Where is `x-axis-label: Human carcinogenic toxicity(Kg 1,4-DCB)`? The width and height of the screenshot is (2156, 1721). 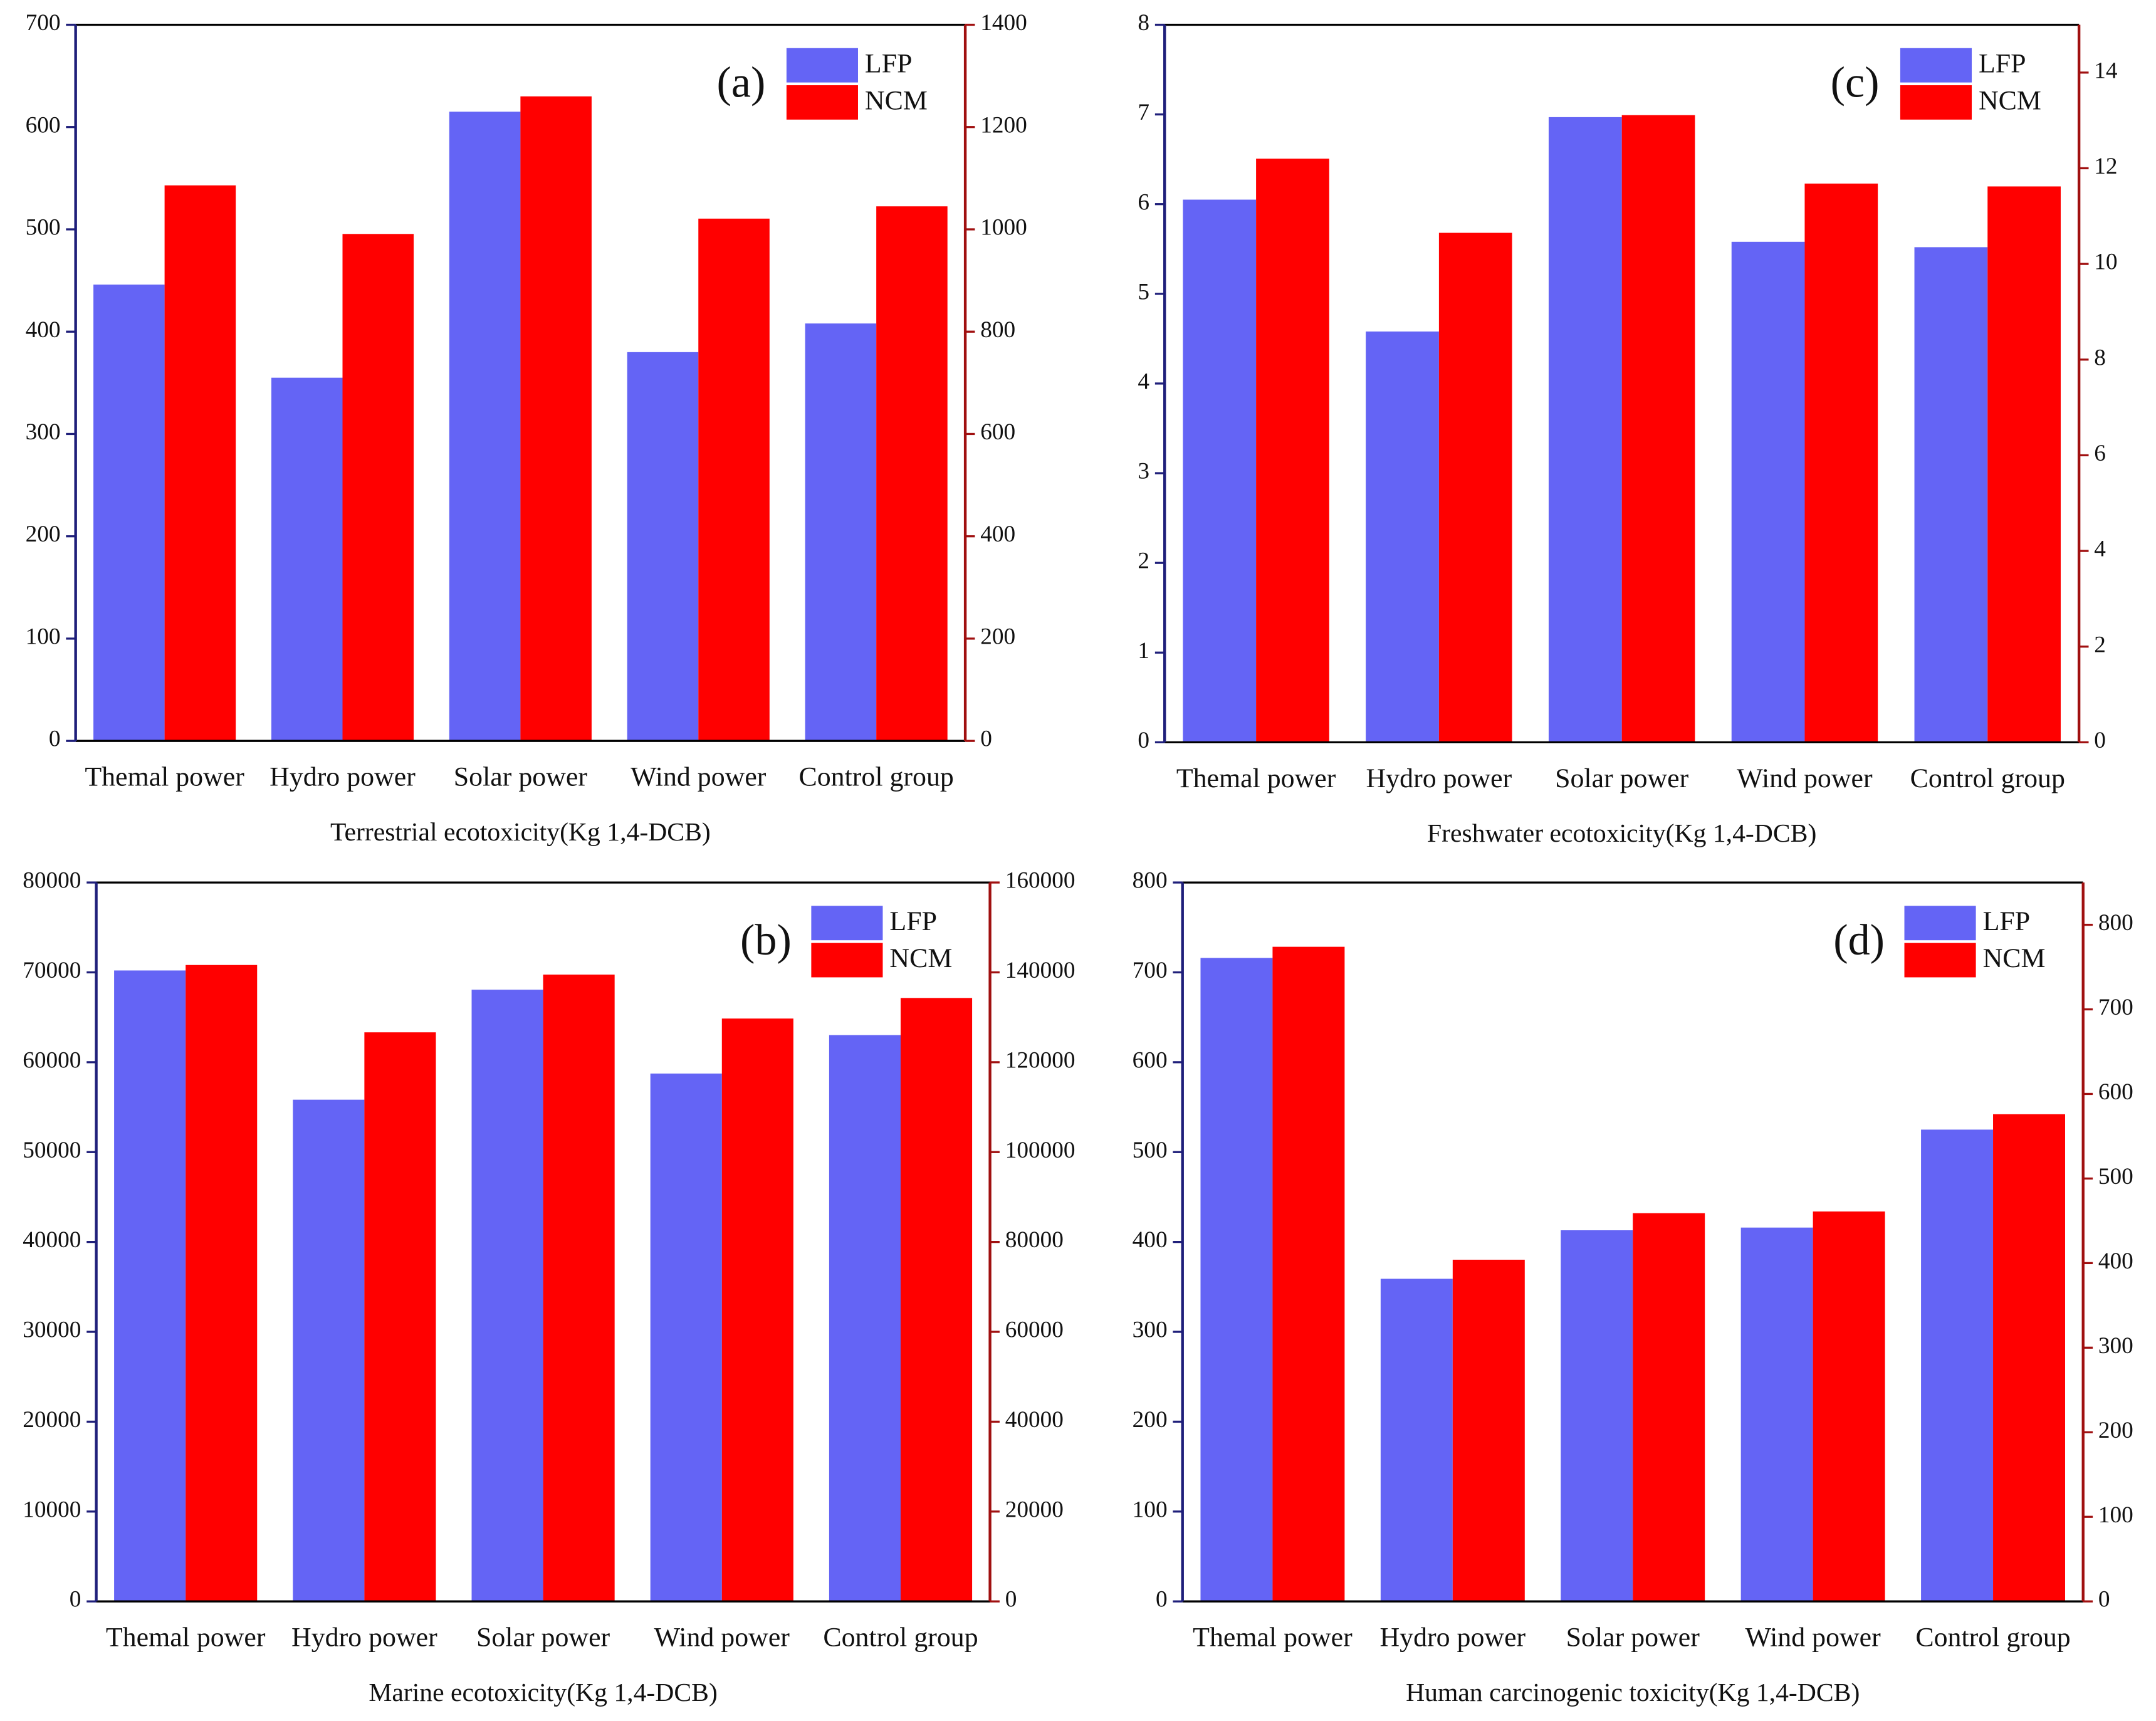 x-axis-label: Human carcinogenic toxicity(Kg 1,4-DCB) is located at coordinates (1633, 1692).